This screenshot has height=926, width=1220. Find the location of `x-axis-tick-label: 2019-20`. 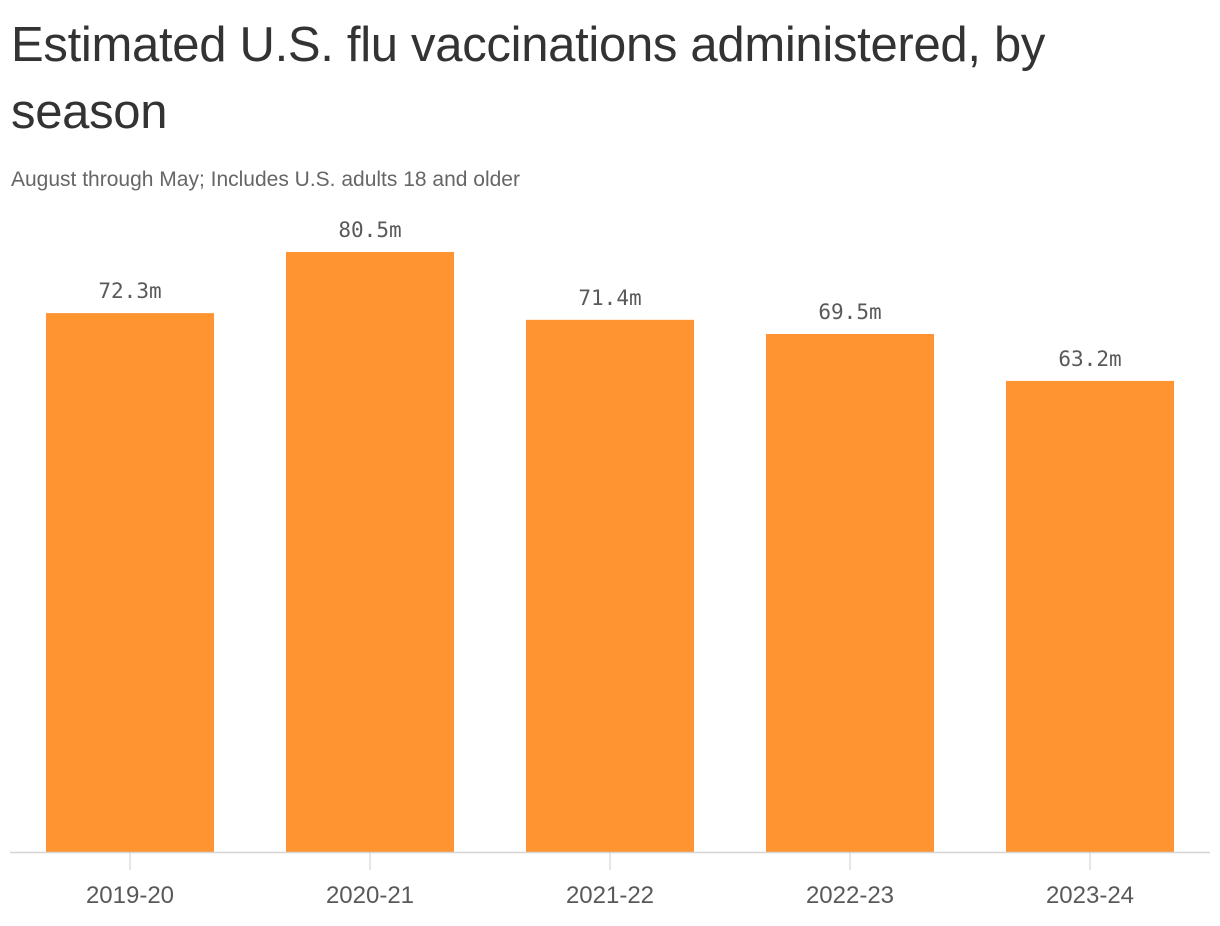

x-axis-tick-label: 2019-20 is located at coordinates (130, 895).